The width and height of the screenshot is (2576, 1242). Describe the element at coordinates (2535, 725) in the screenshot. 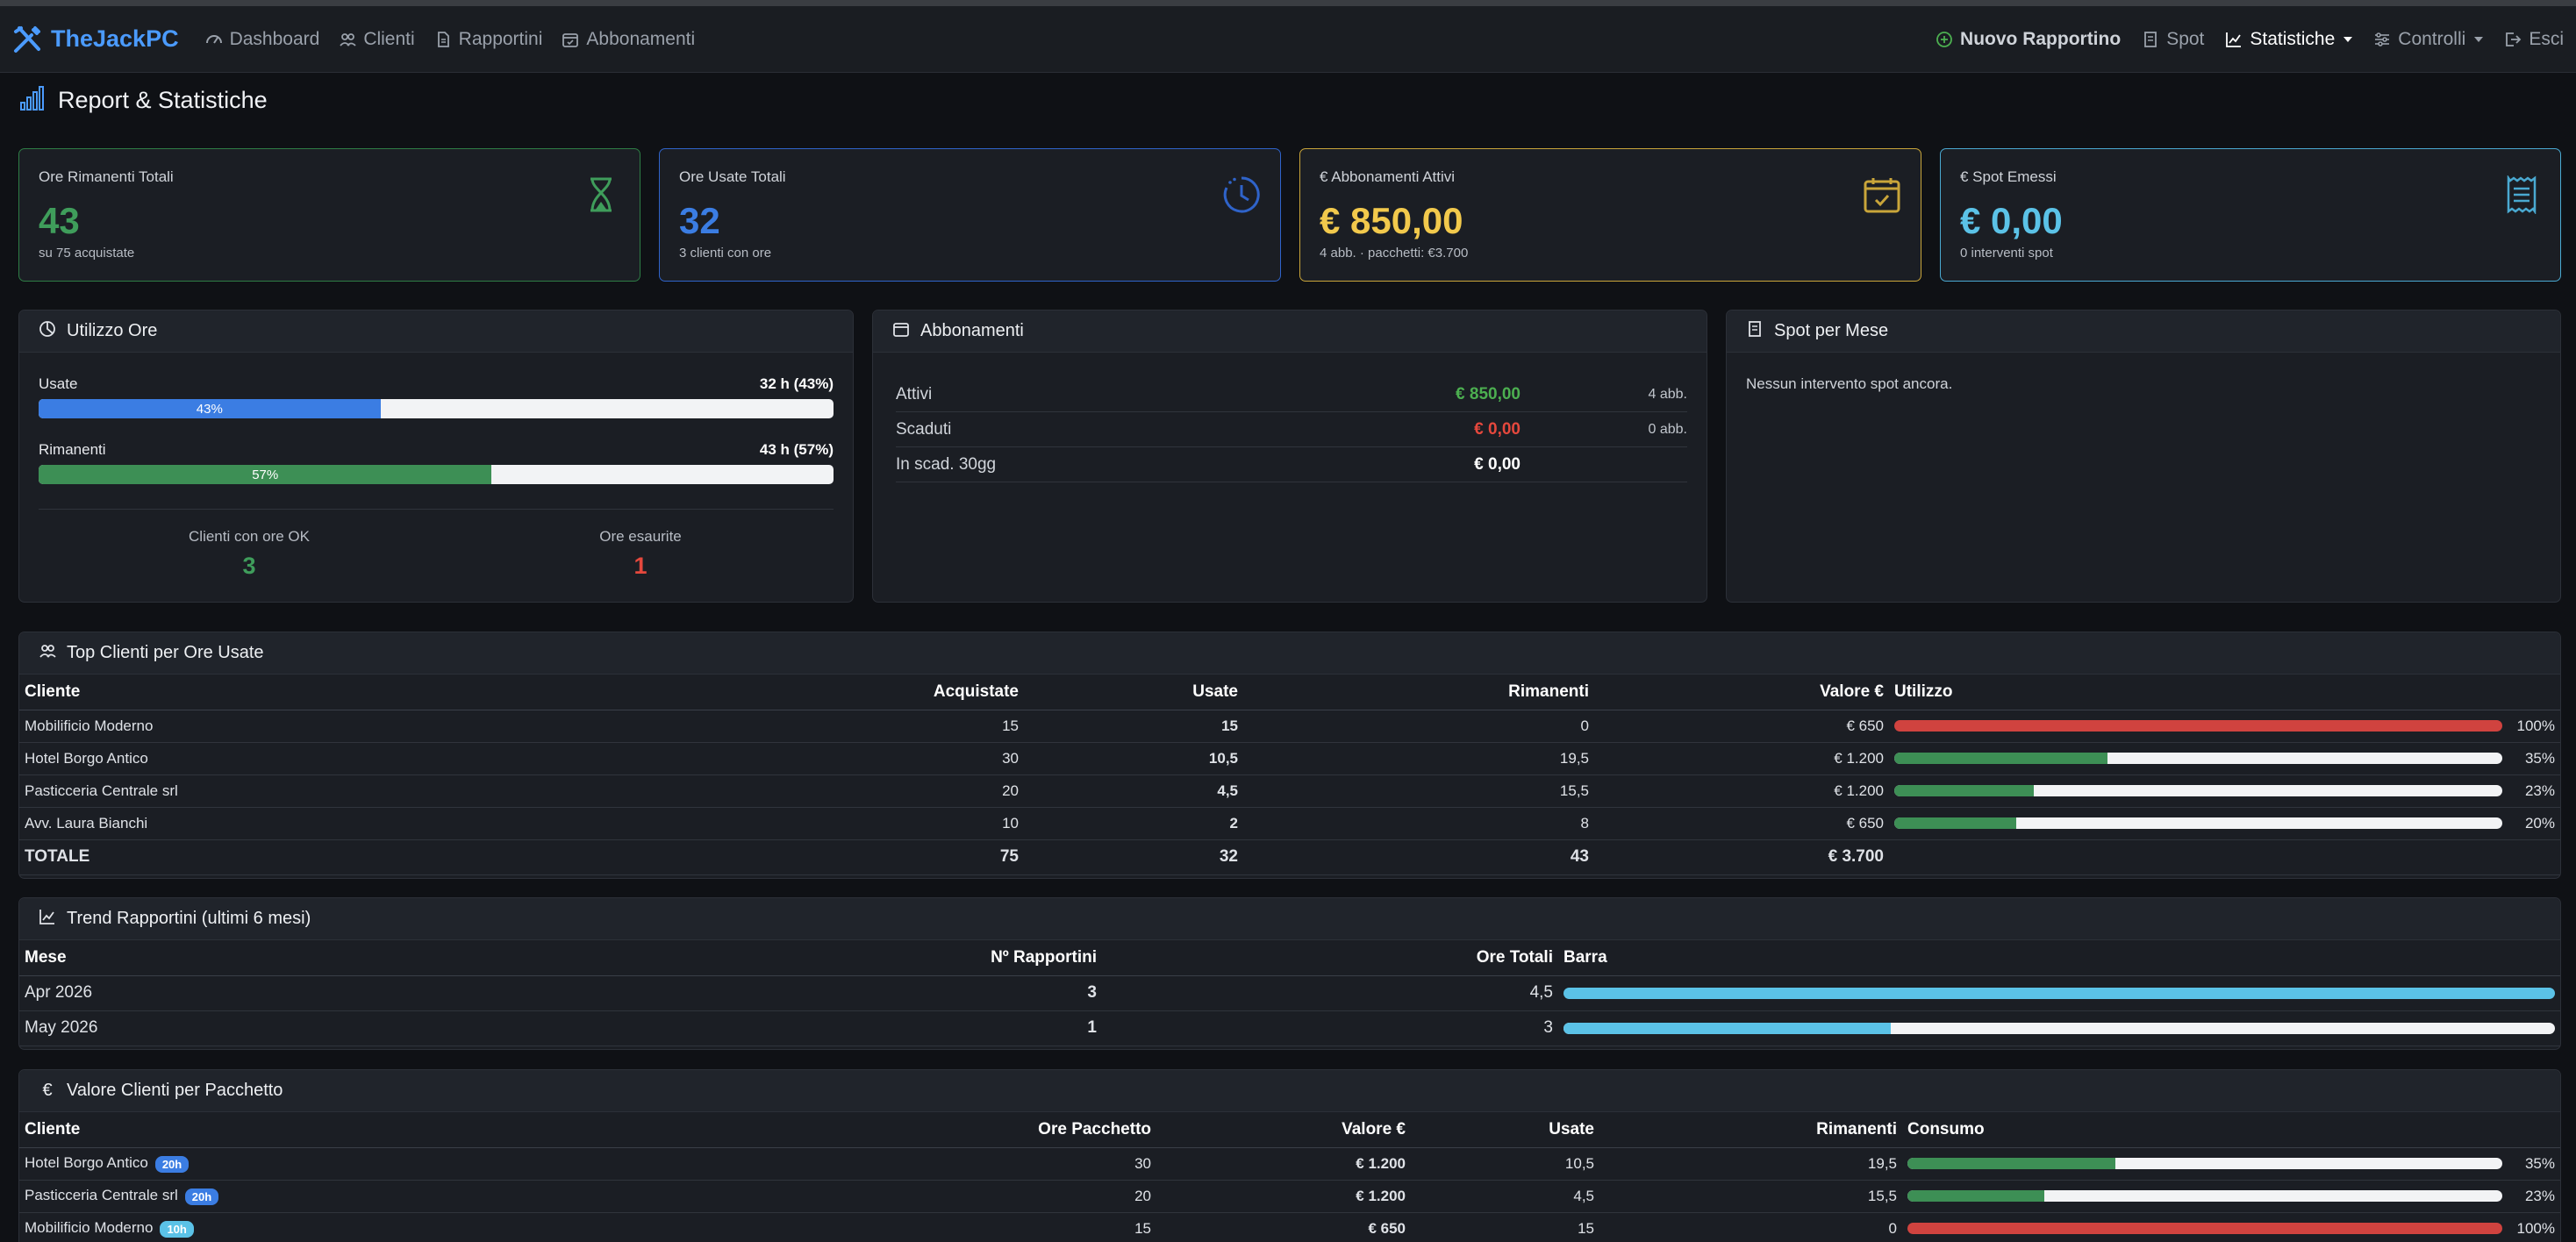

I see `progress-percent: 100%` at that location.